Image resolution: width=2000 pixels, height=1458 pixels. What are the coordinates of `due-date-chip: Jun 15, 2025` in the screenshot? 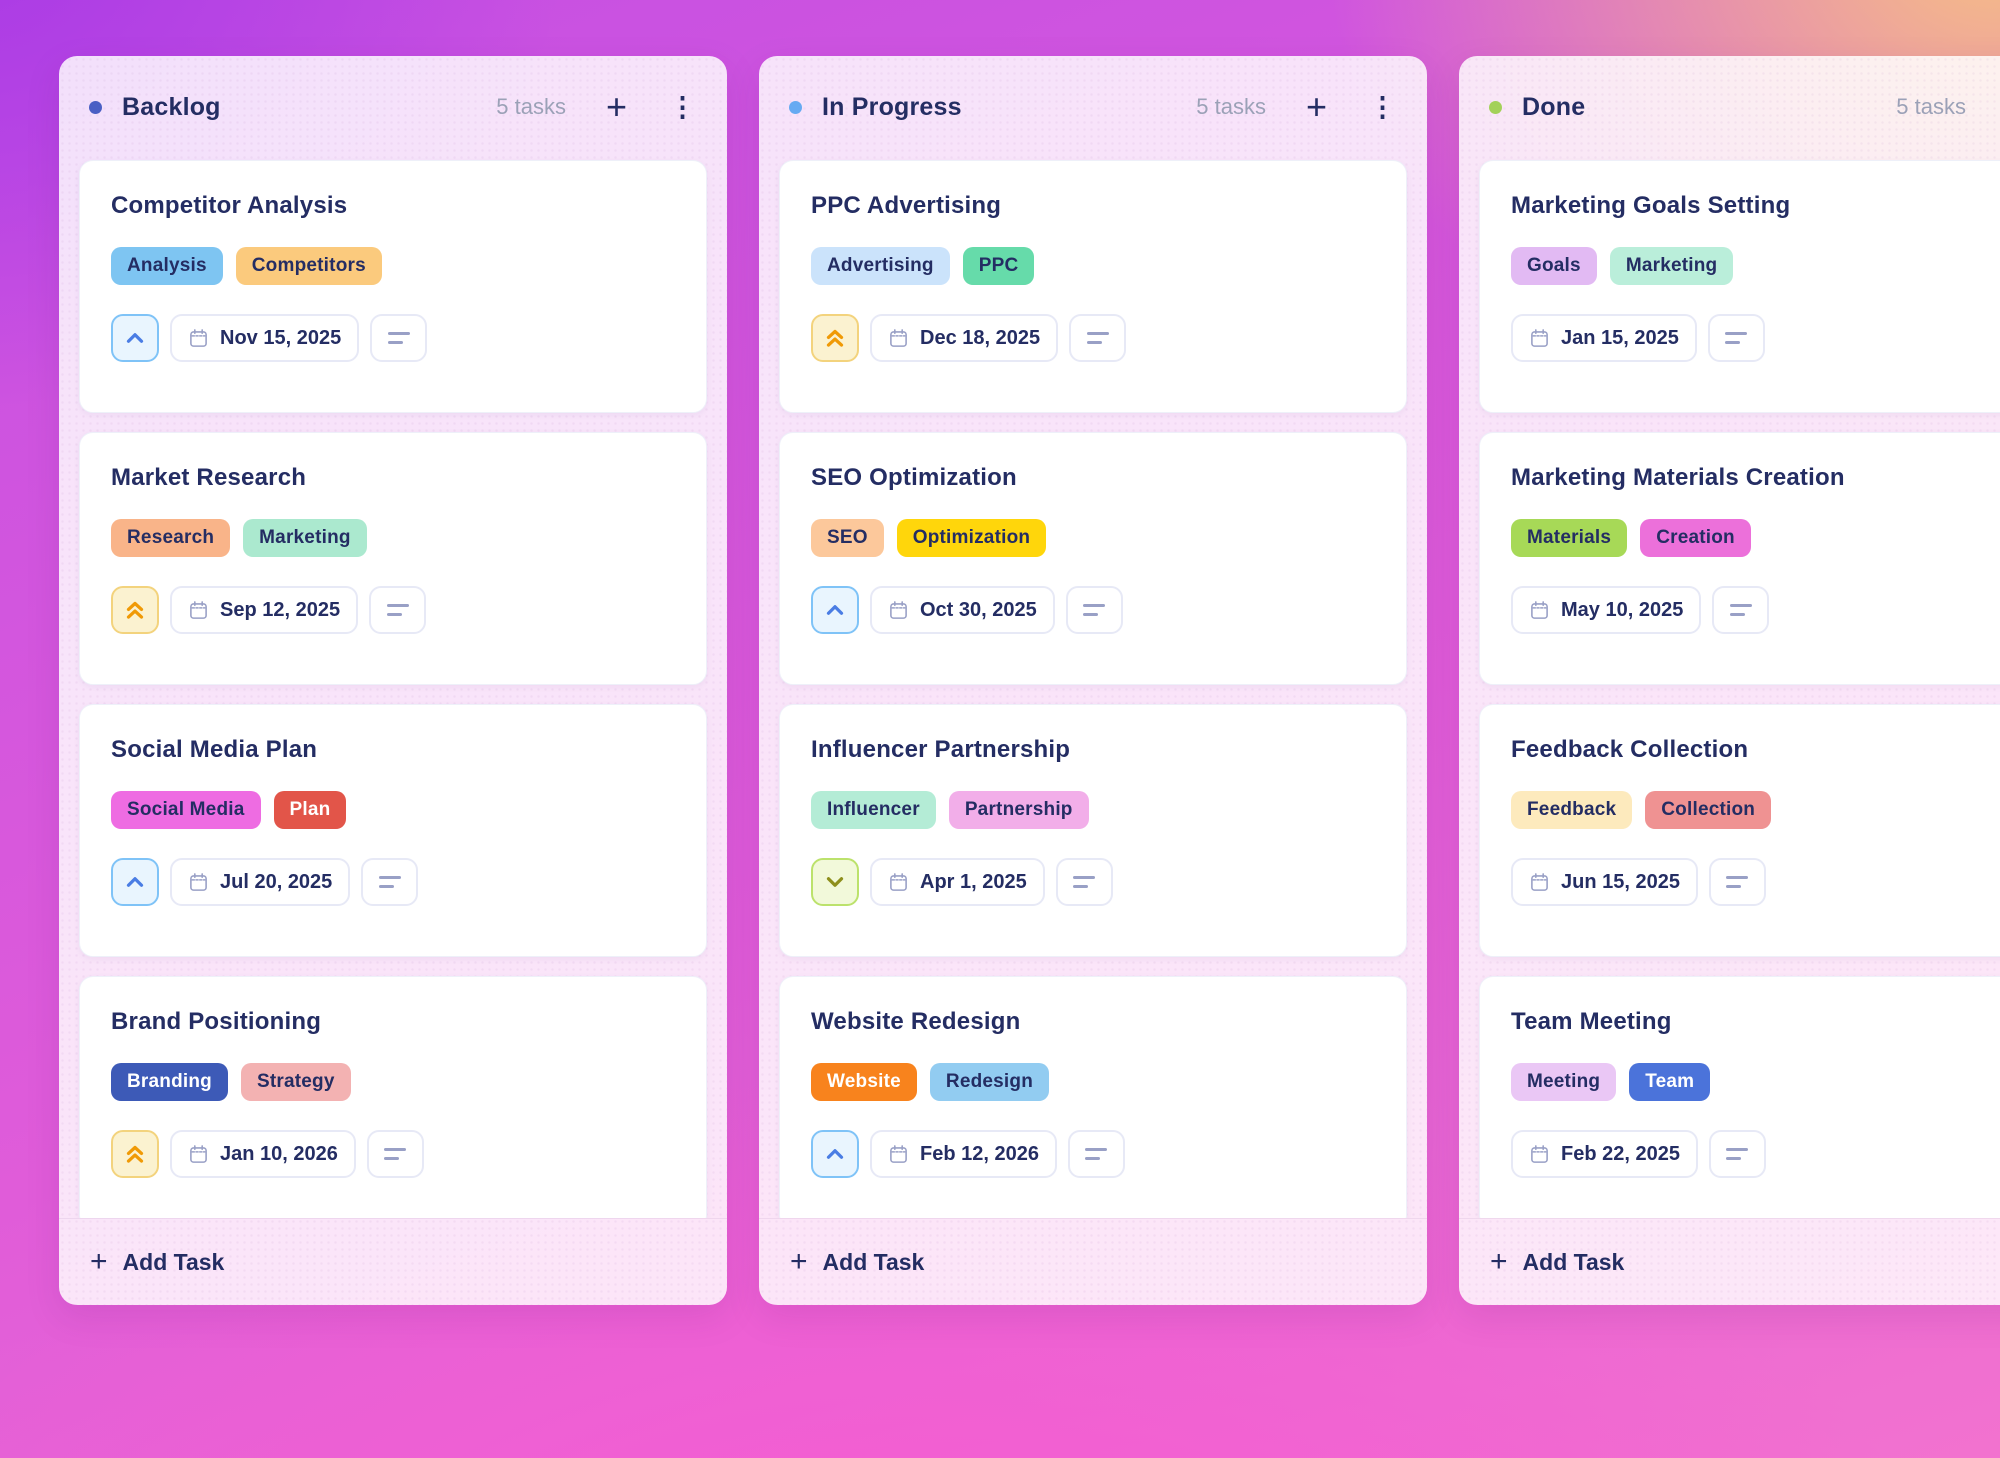 It's located at (1604, 882).